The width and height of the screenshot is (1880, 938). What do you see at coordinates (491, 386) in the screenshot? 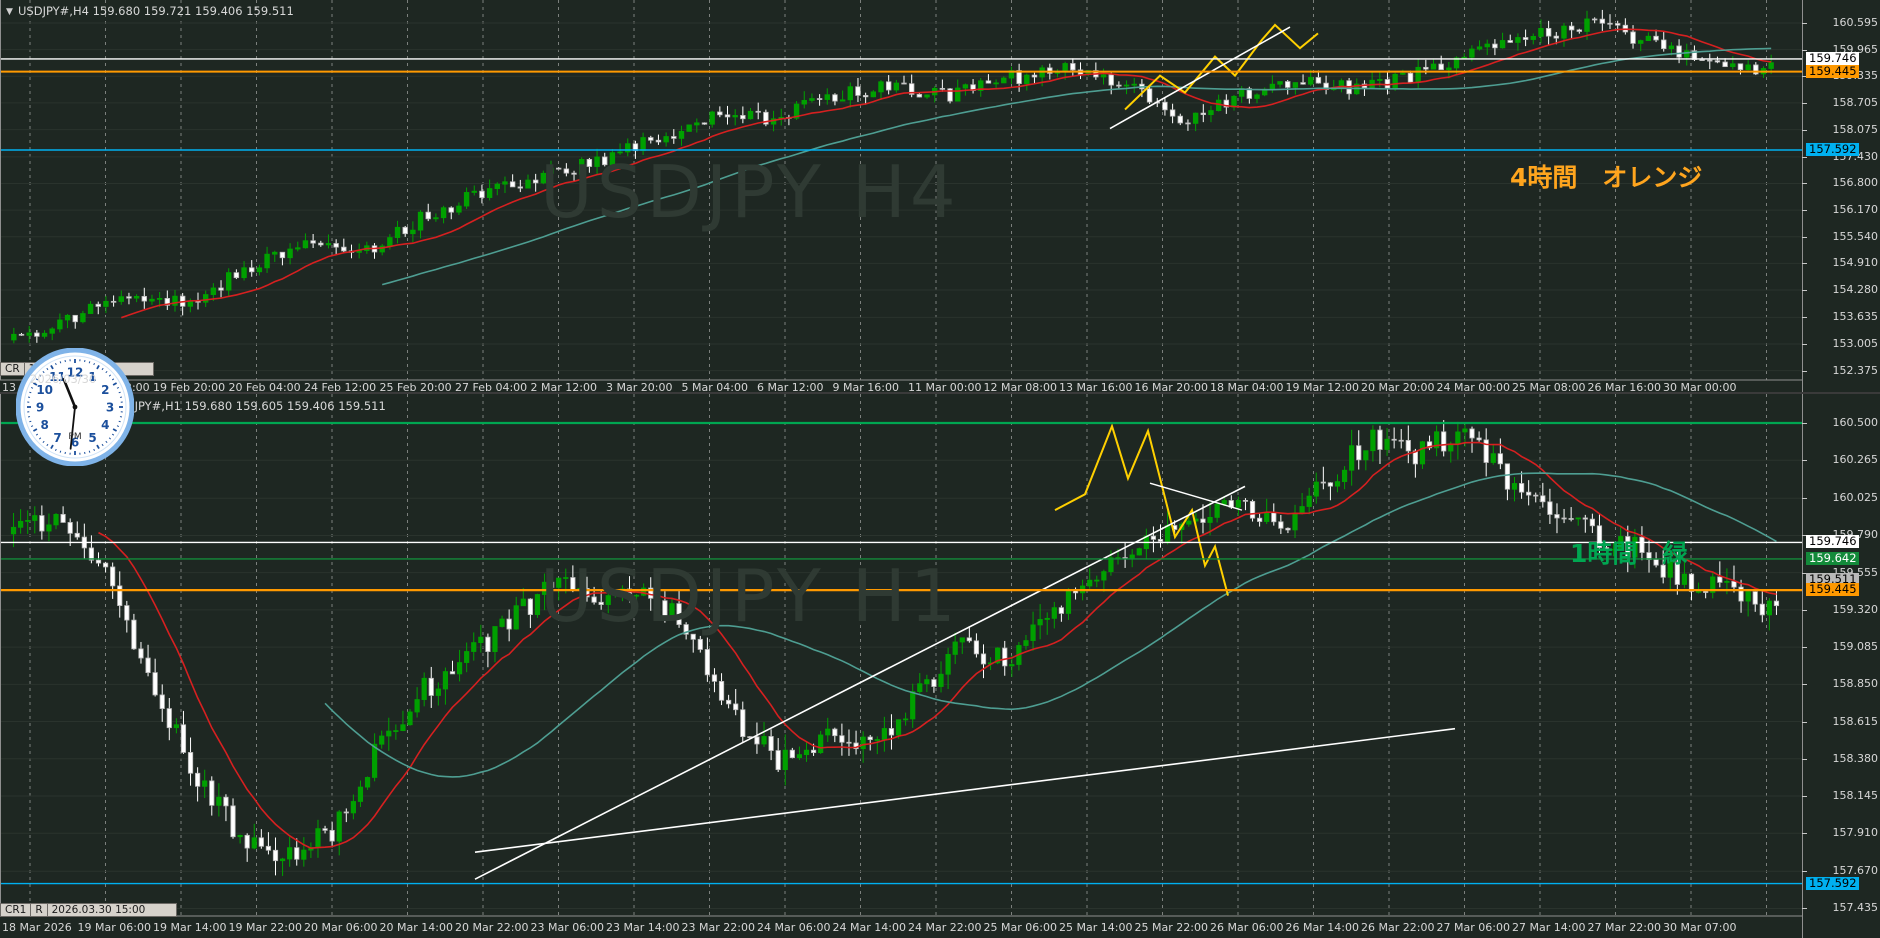
I see `chart-h4-time-label: 27 Feb 04:00` at bounding box center [491, 386].